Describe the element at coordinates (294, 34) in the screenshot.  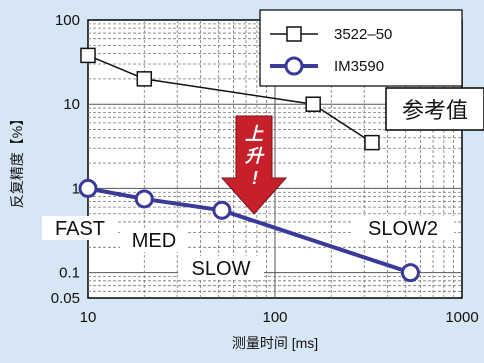
I see `legend-square-marker` at that location.